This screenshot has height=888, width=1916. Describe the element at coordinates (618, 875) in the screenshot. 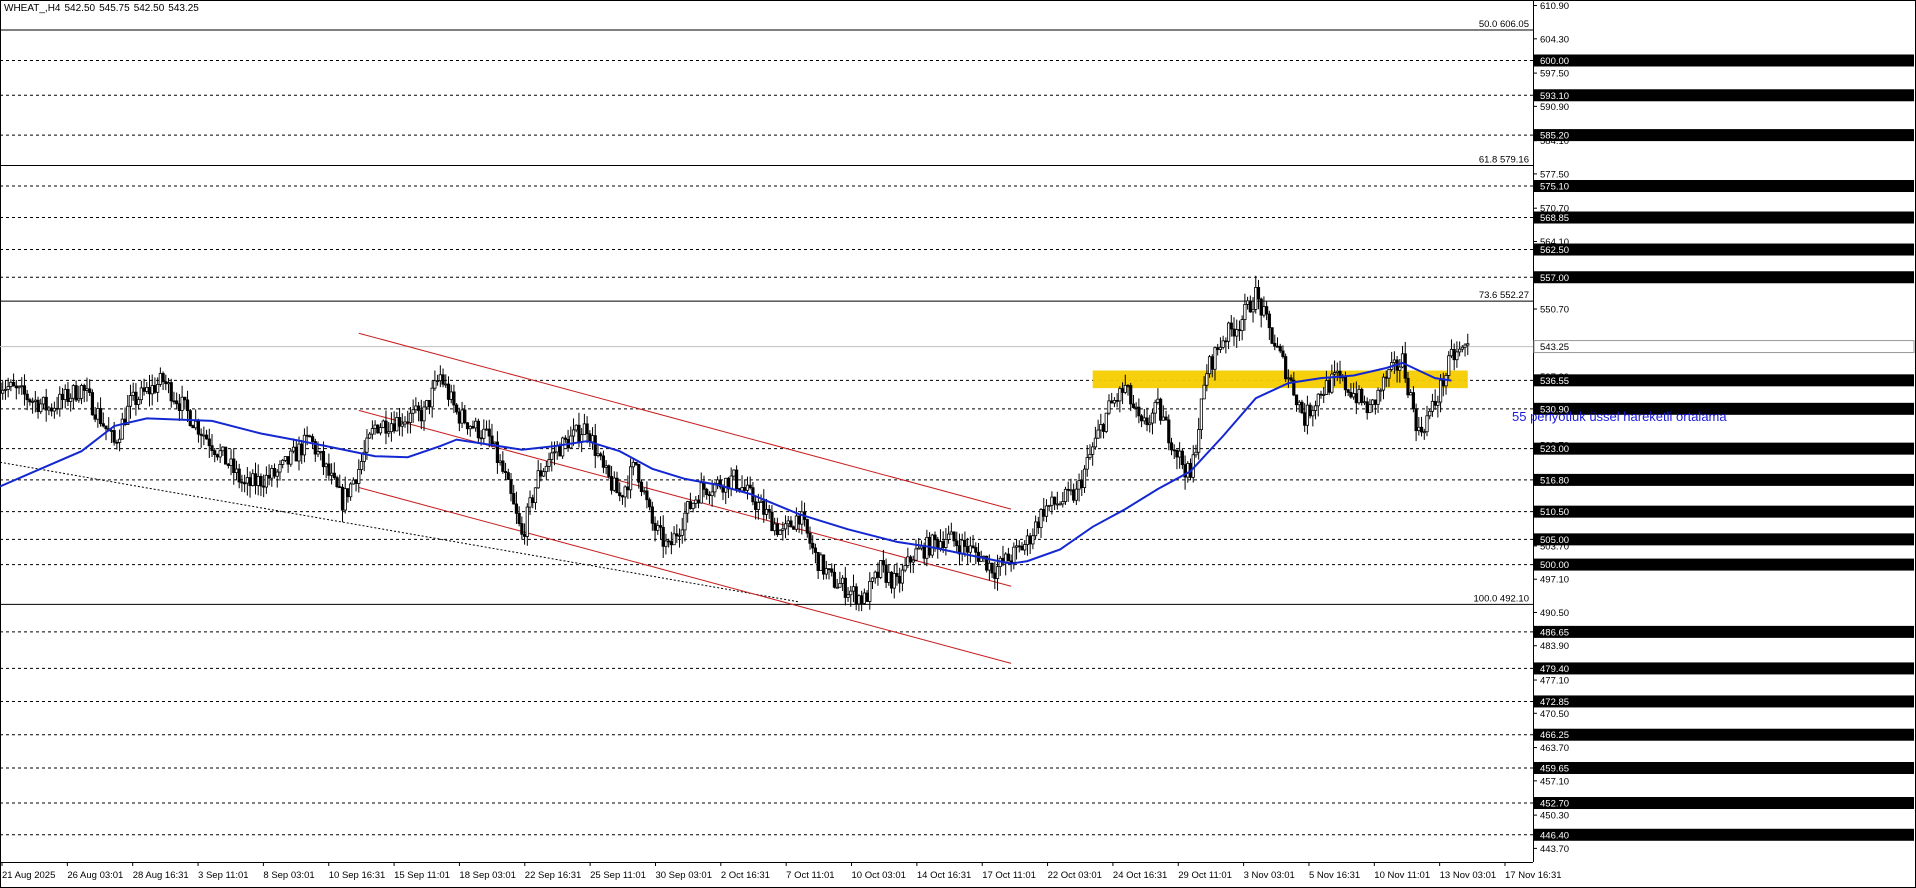

I see `time-axis-label: 25 Sep 11:01` at that location.